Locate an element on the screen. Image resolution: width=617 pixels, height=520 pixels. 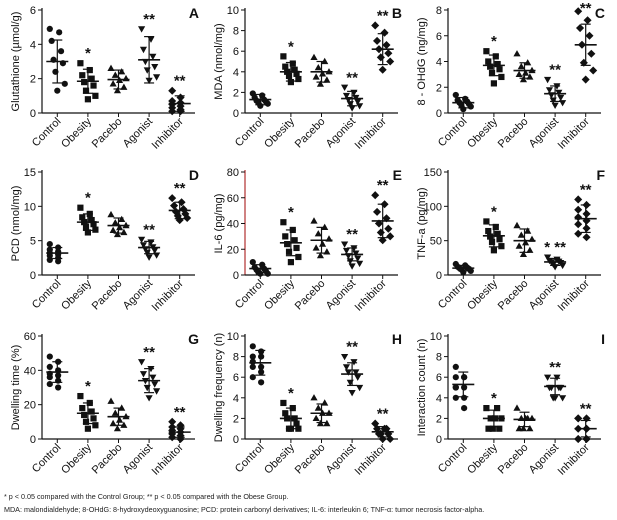
x-tick-label-h: Obesity is located at coordinates (279, 458).